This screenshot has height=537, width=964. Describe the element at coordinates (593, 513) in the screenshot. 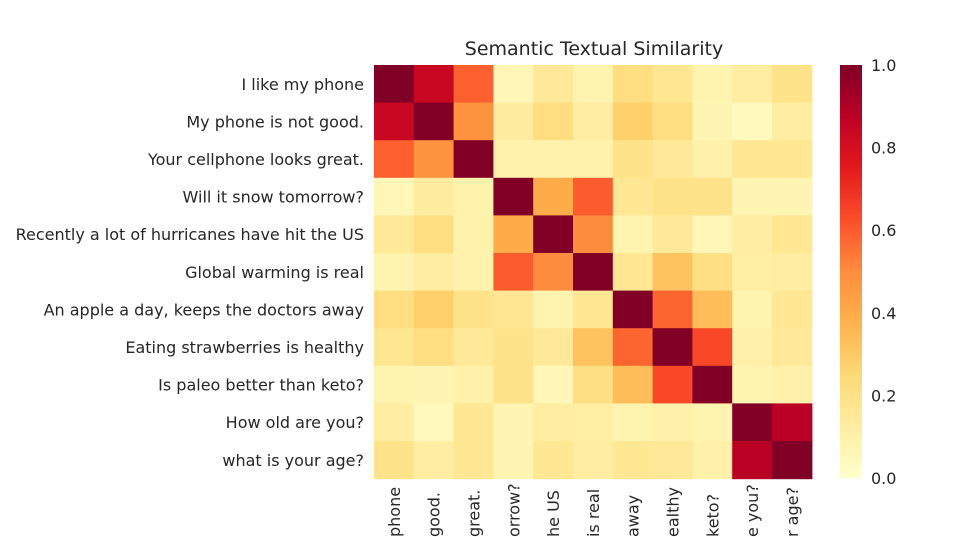

I see `x-tick-label: is real` at that location.